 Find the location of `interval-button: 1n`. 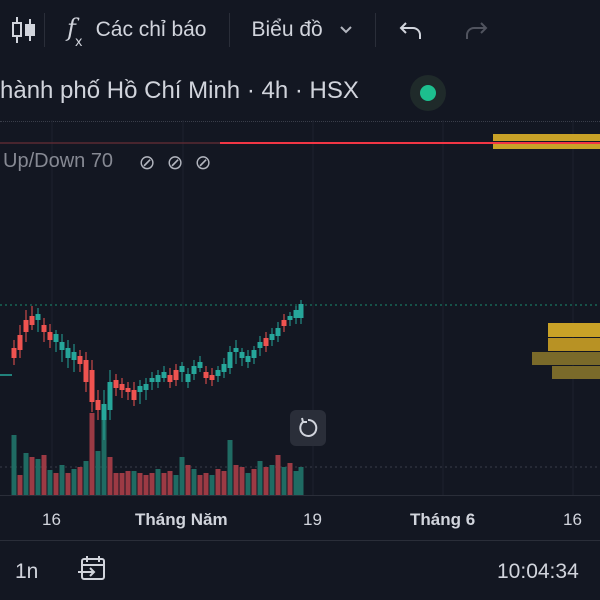

interval-button: 1n is located at coordinates (27, 571).